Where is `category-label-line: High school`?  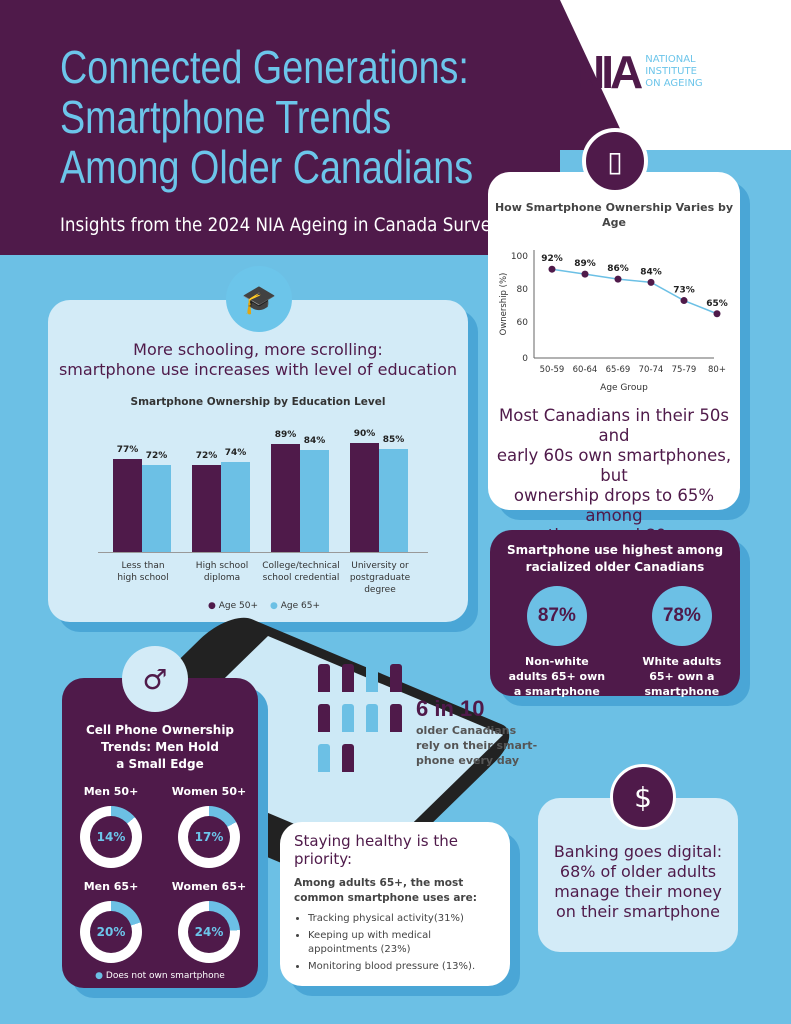
category-label-line: High school is located at coordinates (222, 566).